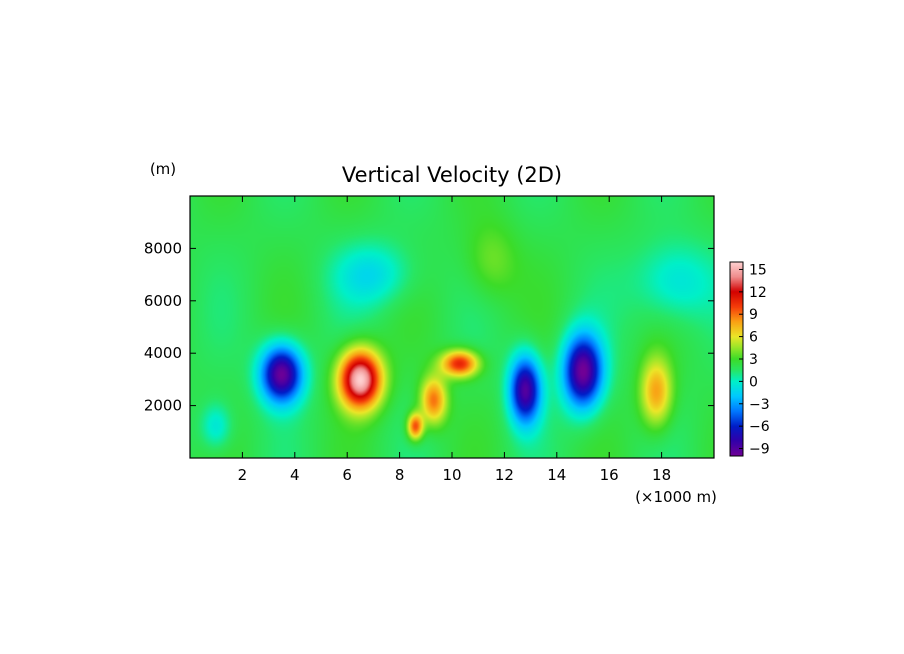 The image size is (904, 654). I want to click on x-tick-label: 12, so click(504, 475).